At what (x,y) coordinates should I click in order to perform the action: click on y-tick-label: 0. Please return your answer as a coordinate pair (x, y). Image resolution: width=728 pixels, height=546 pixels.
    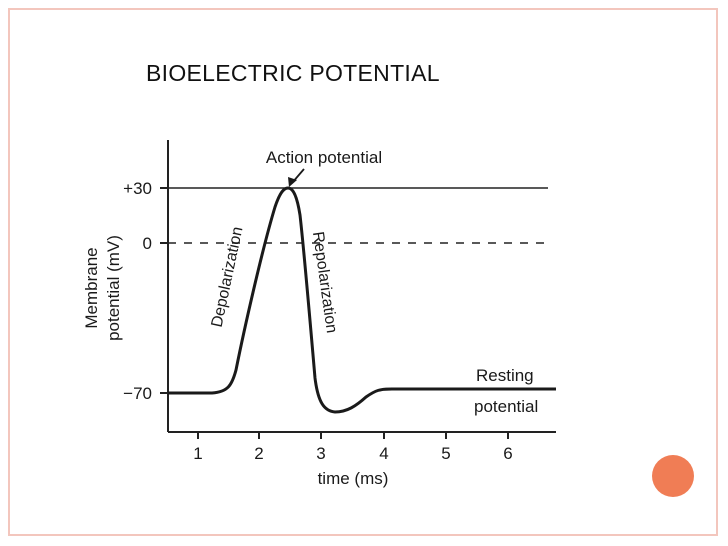
    Looking at the image, I should click on (147, 243).